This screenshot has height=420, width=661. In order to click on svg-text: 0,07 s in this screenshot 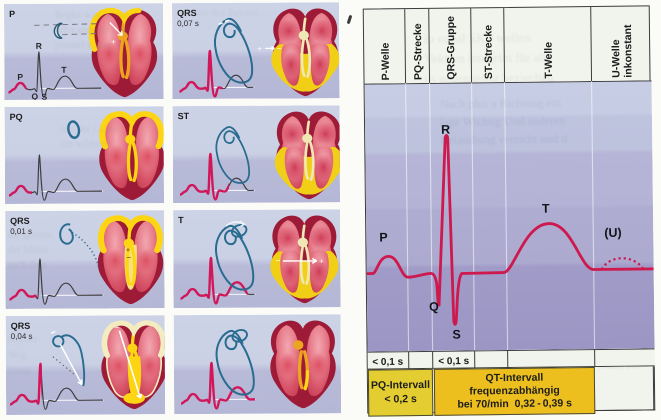, I will do `click(187, 23)`.